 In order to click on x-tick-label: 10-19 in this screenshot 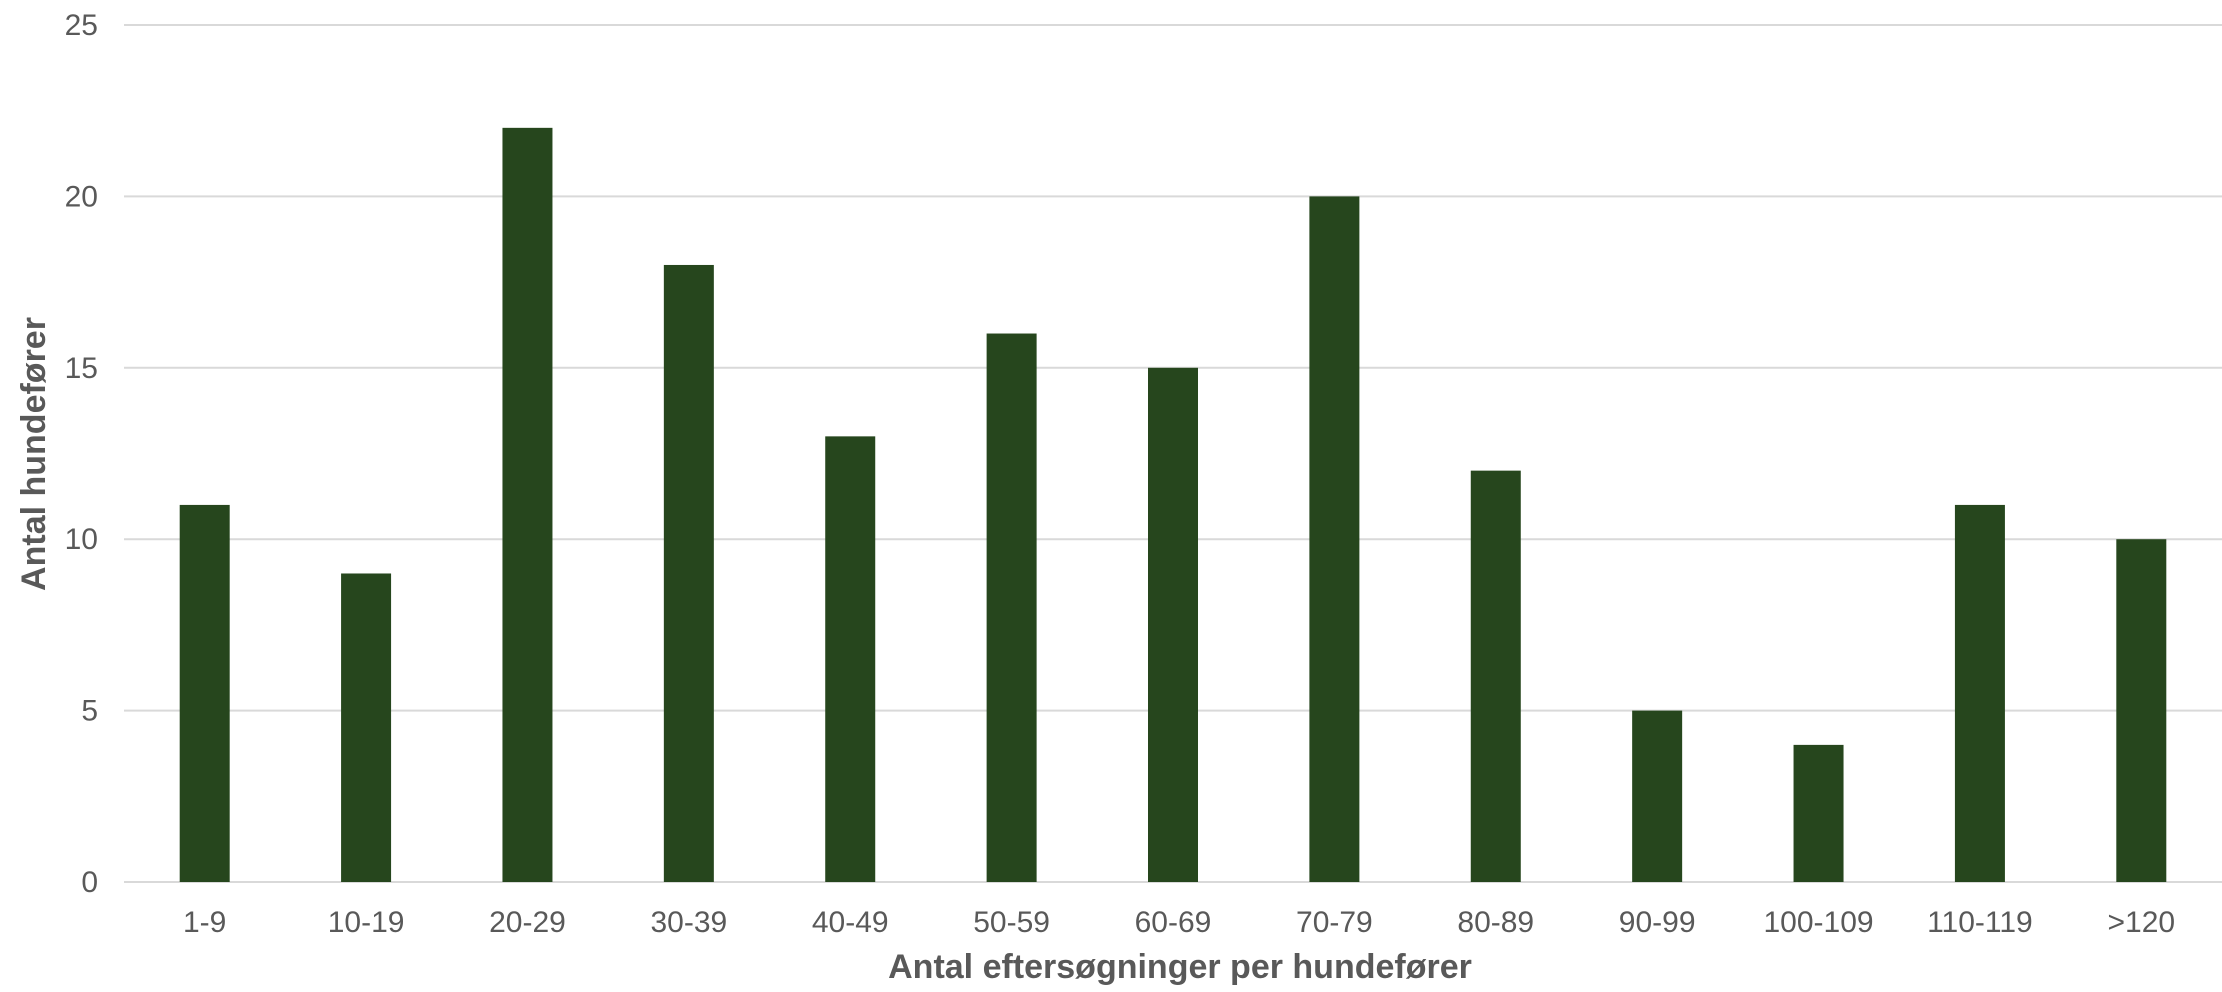, I will do `click(366, 922)`.